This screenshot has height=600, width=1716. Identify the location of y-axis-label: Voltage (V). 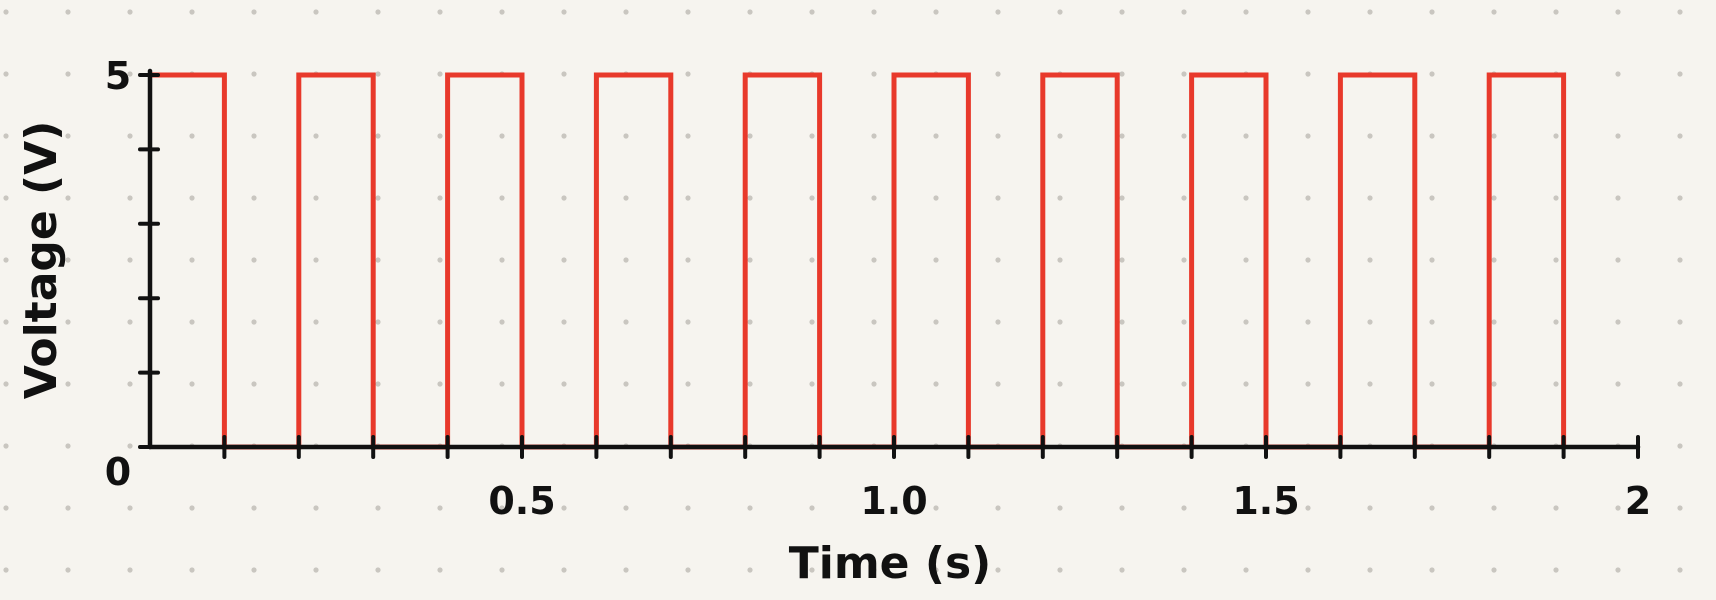
(41, 260).